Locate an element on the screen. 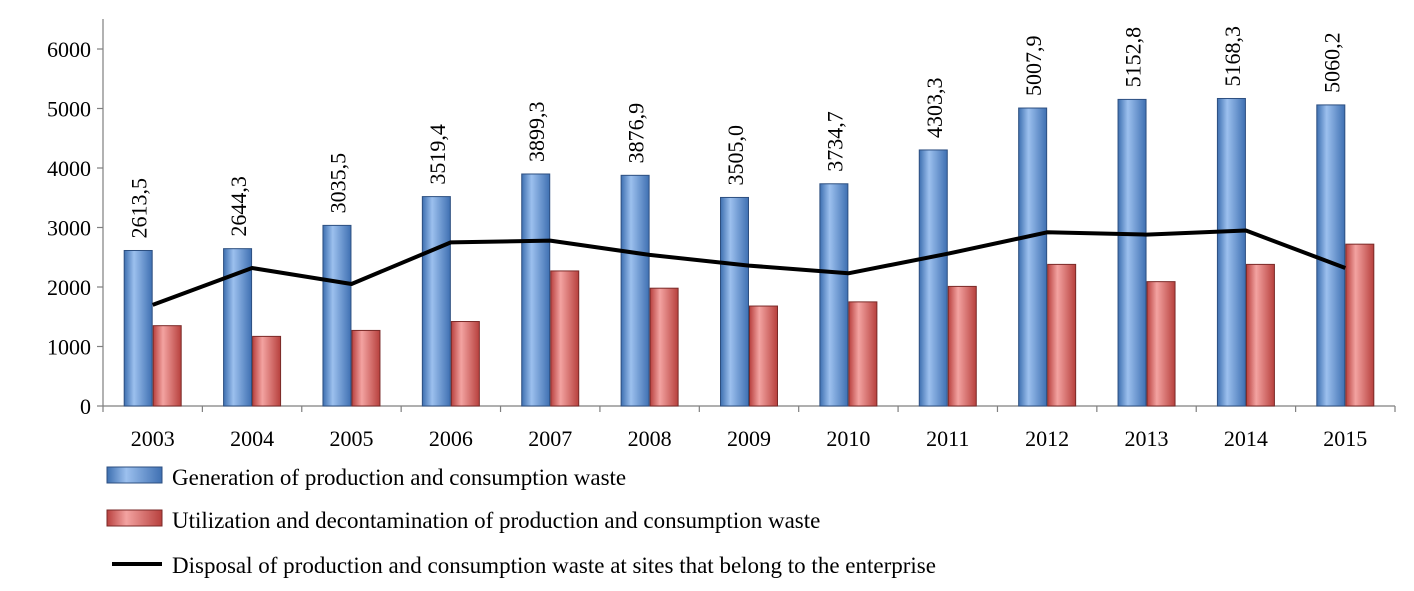 This screenshot has height=591, width=1414. data-label: 3876,9 is located at coordinates (636, 133).